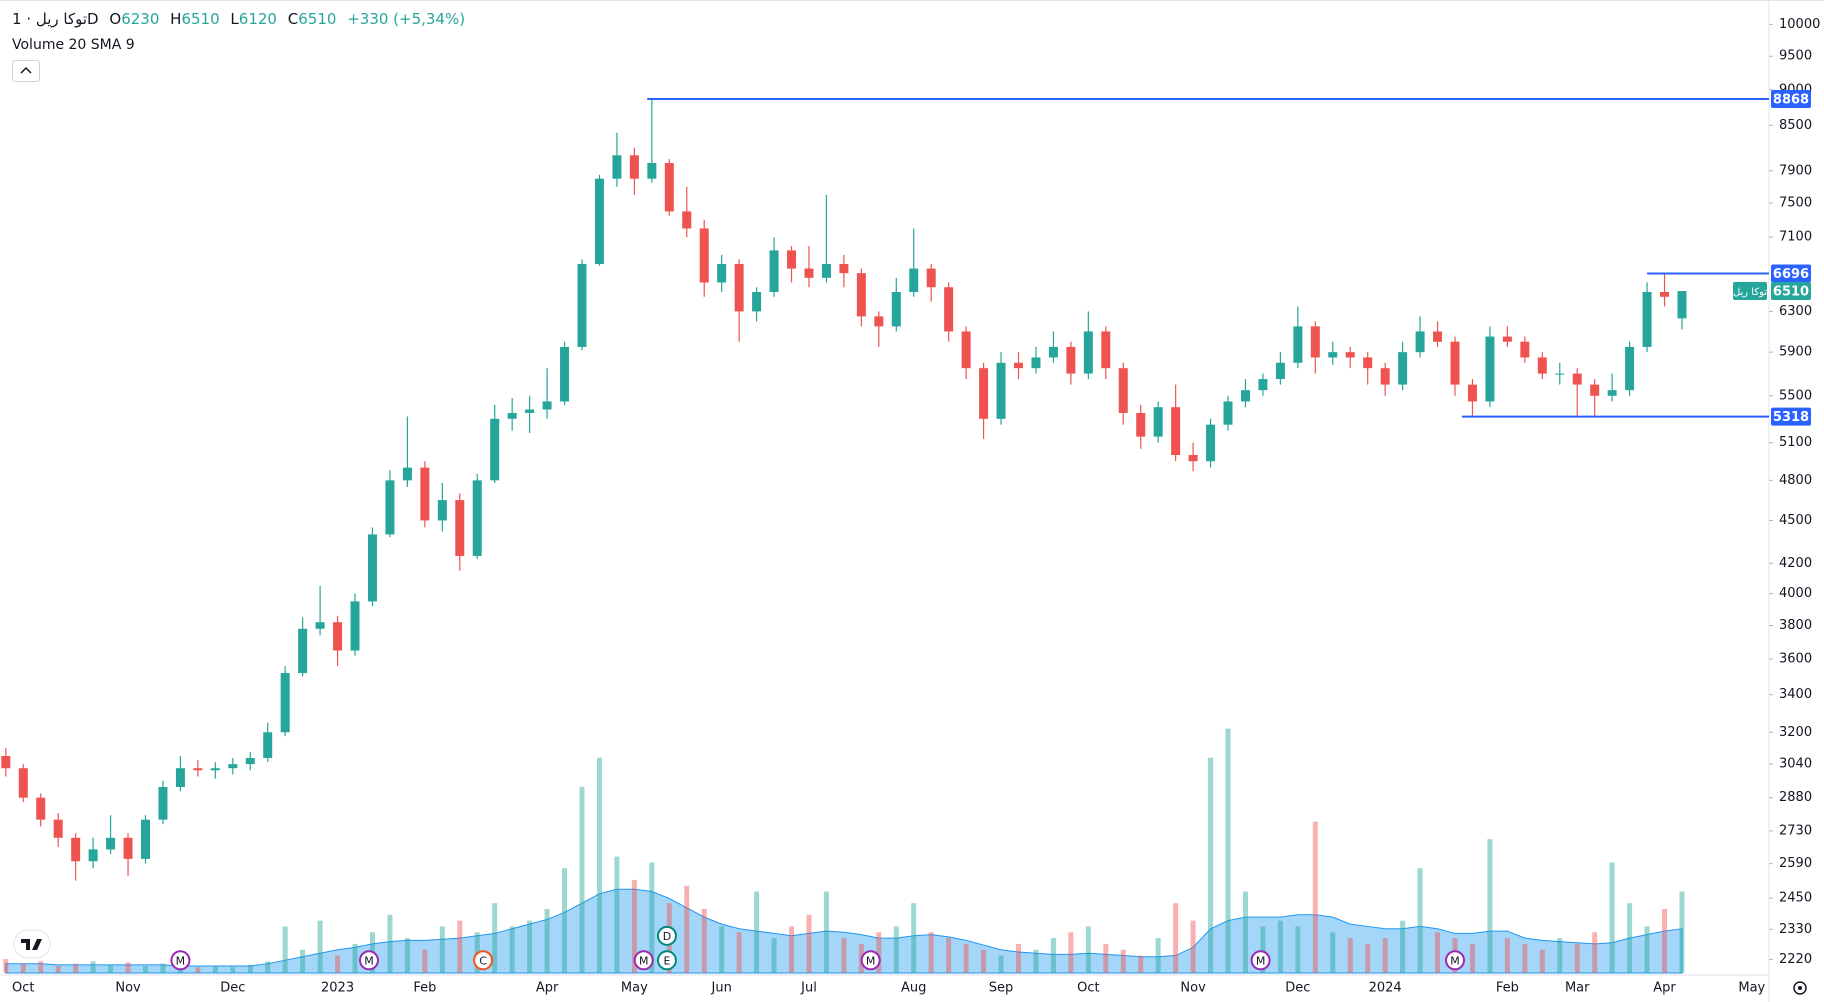 Image resolution: width=1824 pixels, height=1002 pixels. What do you see at coordinates (1507, 988) in the screenshot?
I see `x-tick-label: Feb` at bounding box center [1507, 988].